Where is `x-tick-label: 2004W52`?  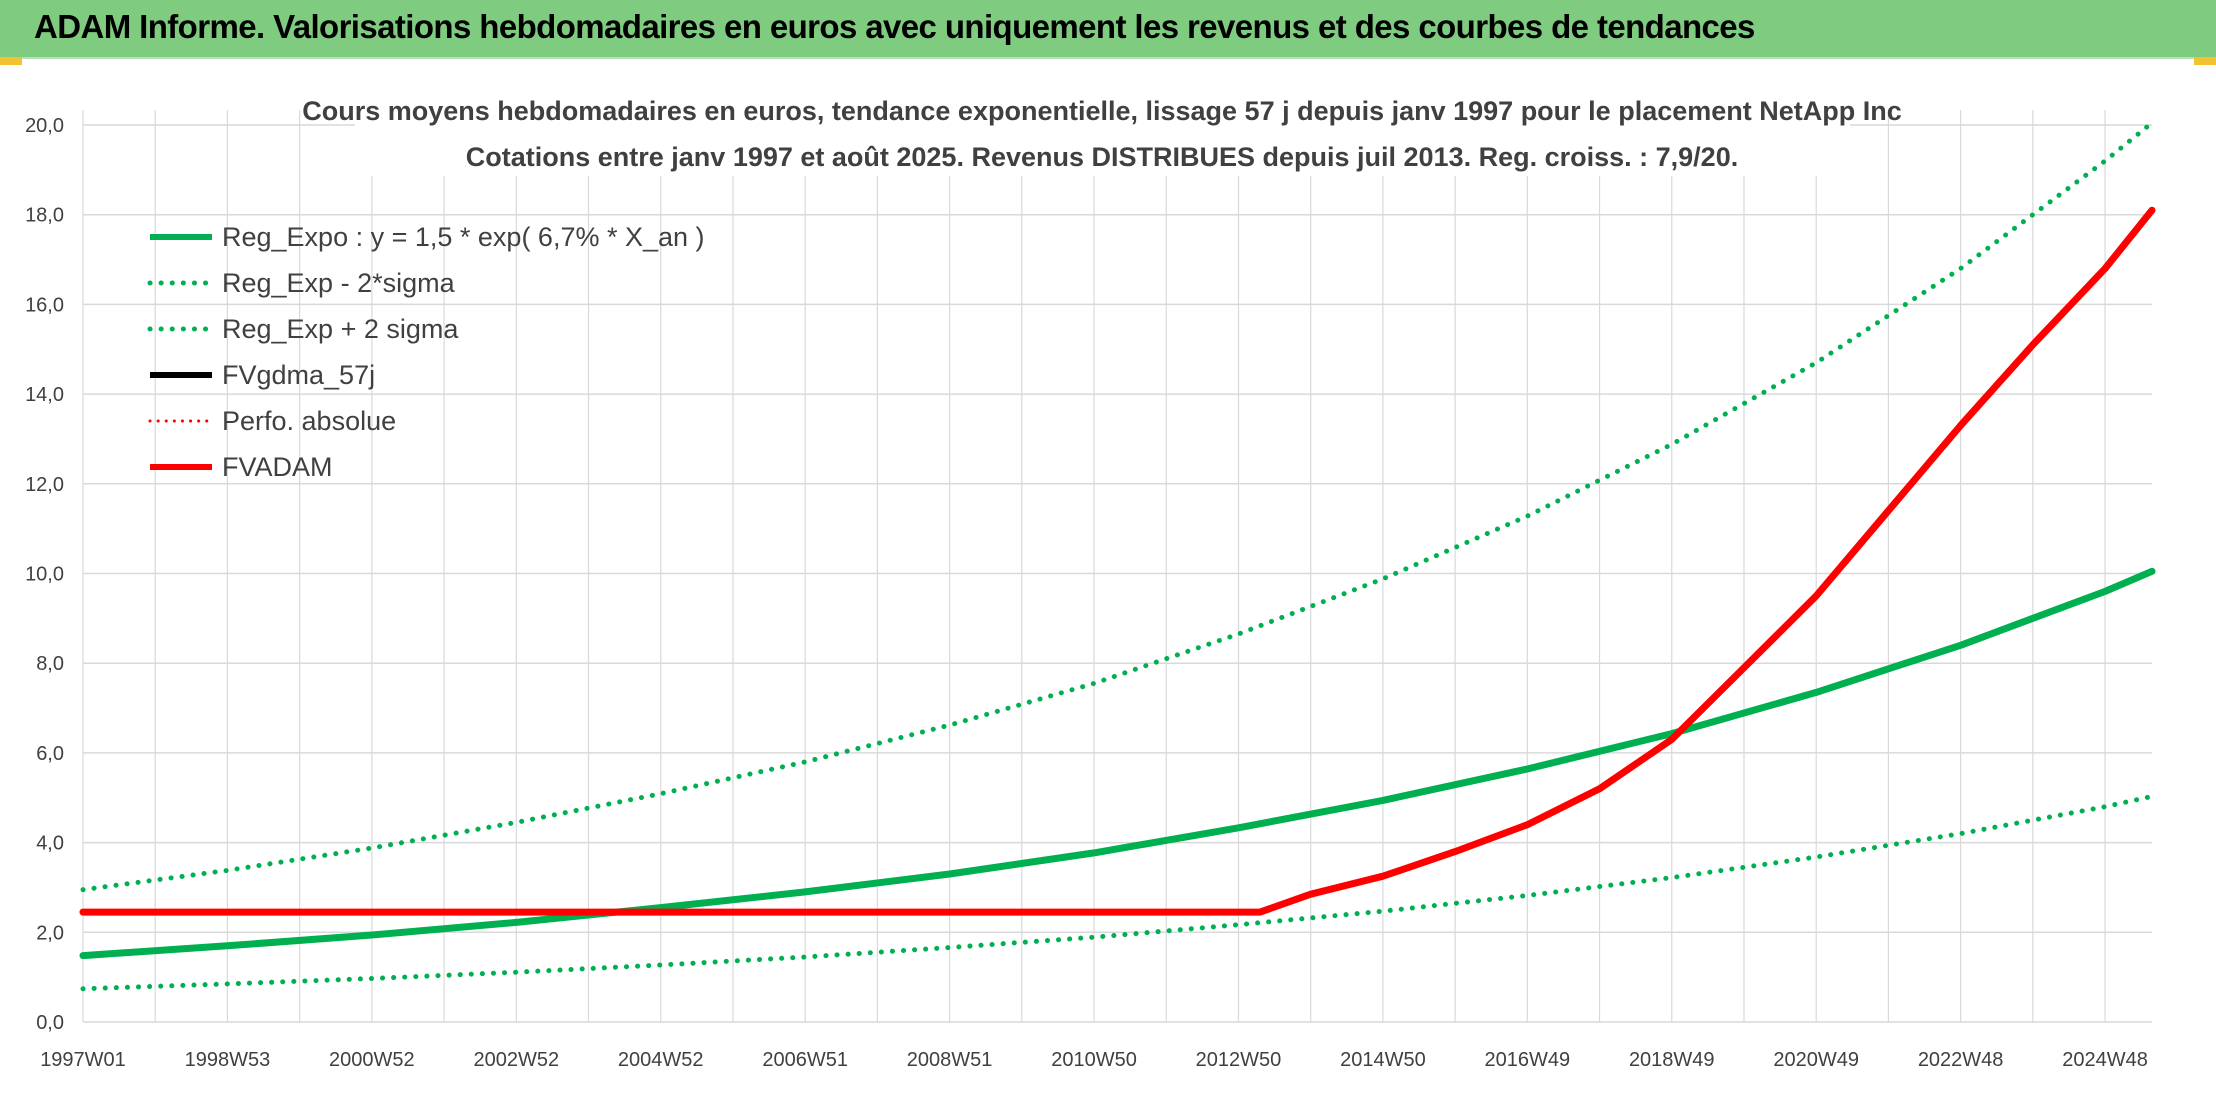 x-tick-label: 2004W52 is located at coordinates (661, 1060).